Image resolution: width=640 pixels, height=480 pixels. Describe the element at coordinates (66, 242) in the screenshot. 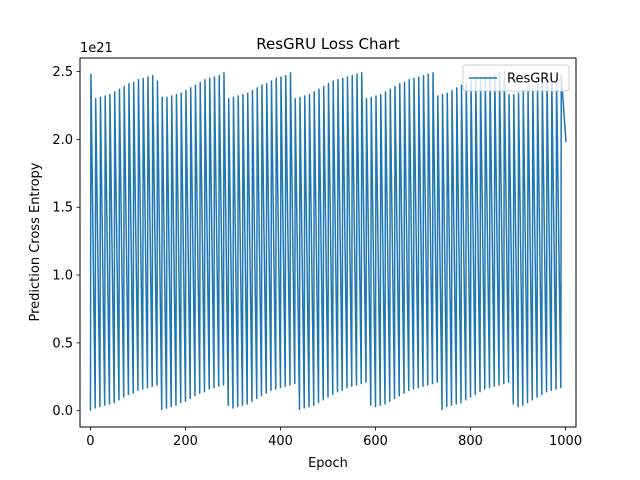

I see `y-axis: 0.0 0.5 1.0 1.5 2.0 2.5` at that location.